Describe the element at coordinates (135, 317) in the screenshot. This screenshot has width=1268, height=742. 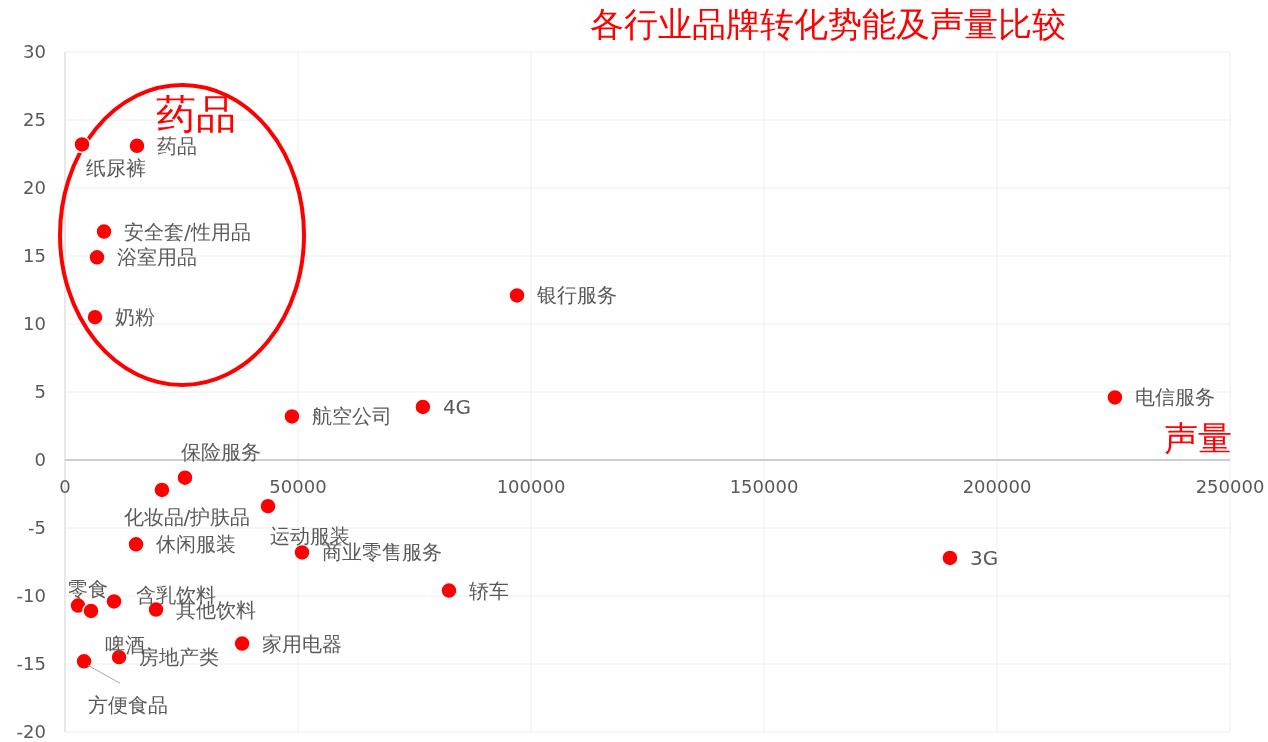
I see `annotation: 奶粉` at that location.